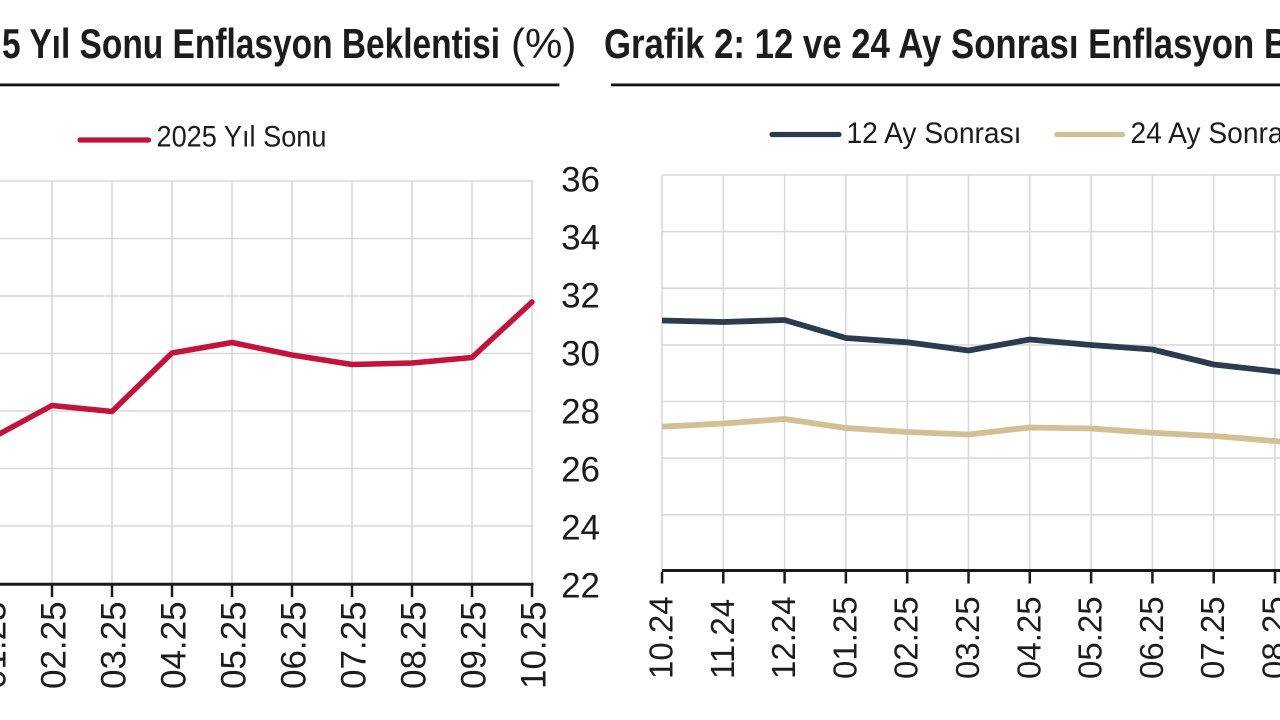  Describe the element at coordinates (722, 639) in the screenshot. I see `svg-text: 11.24` at that location.